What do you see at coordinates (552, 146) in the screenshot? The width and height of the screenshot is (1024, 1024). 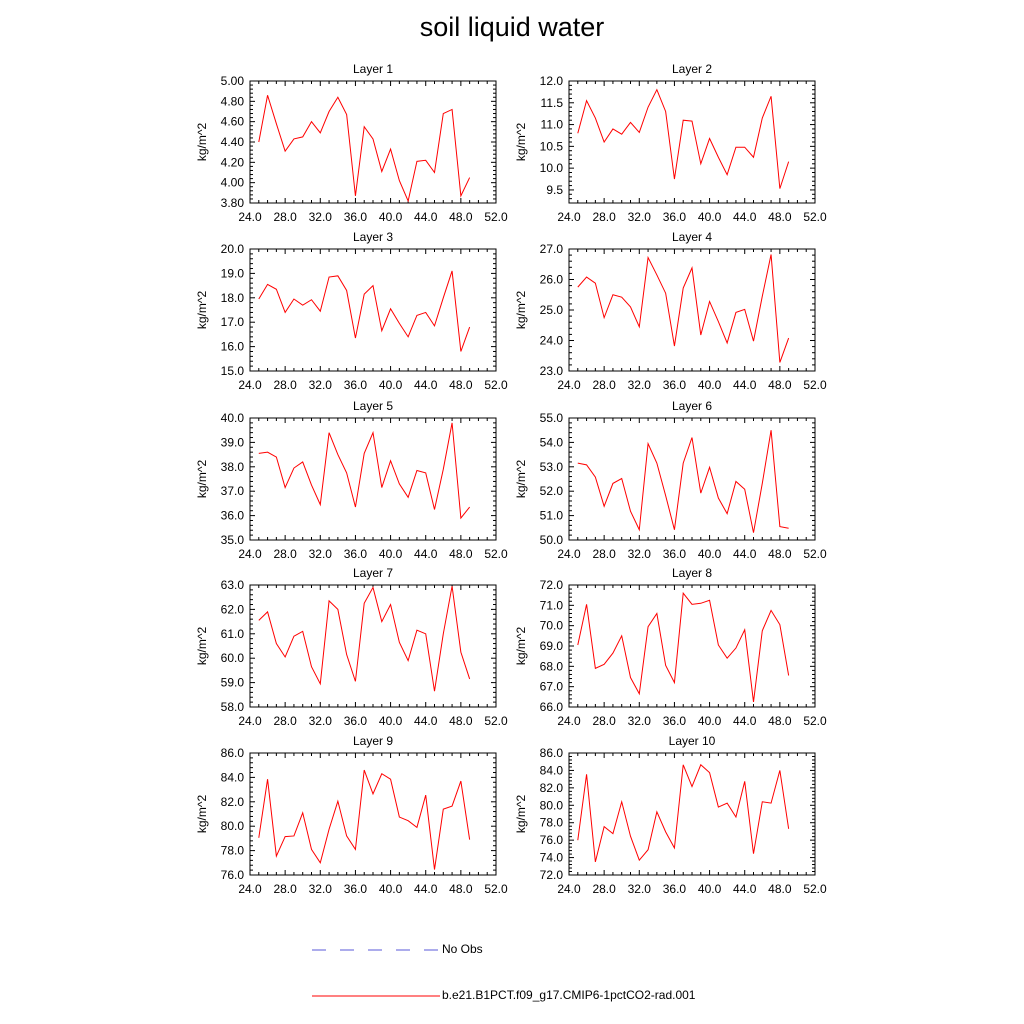 I see `y-tick-label: 10.5` at bounding box center [552, 146].